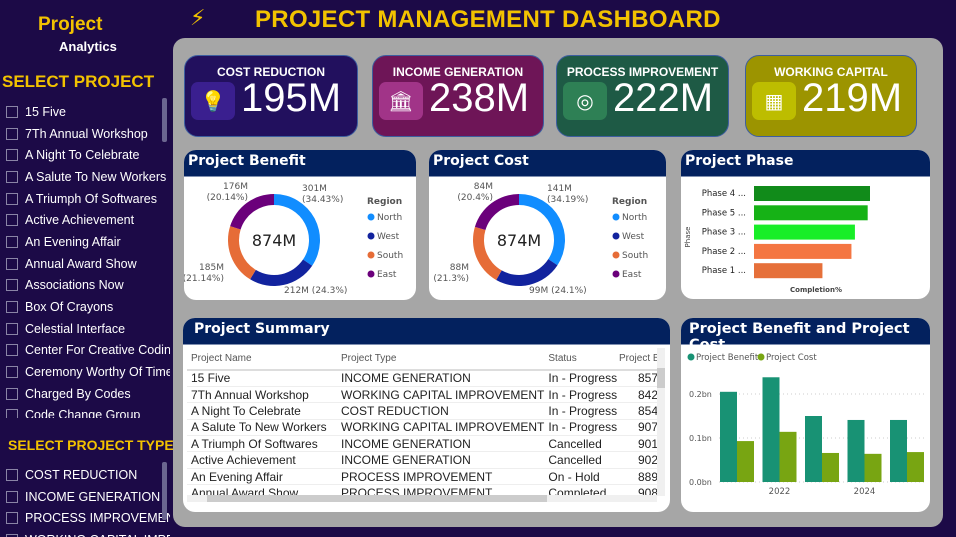 The height and width of the screenshot is (537, 956). What do you see at coordinates (813, 449) in the screenshot?
I see `bar-project-benefit-2023` at bounding box center [813, 449].